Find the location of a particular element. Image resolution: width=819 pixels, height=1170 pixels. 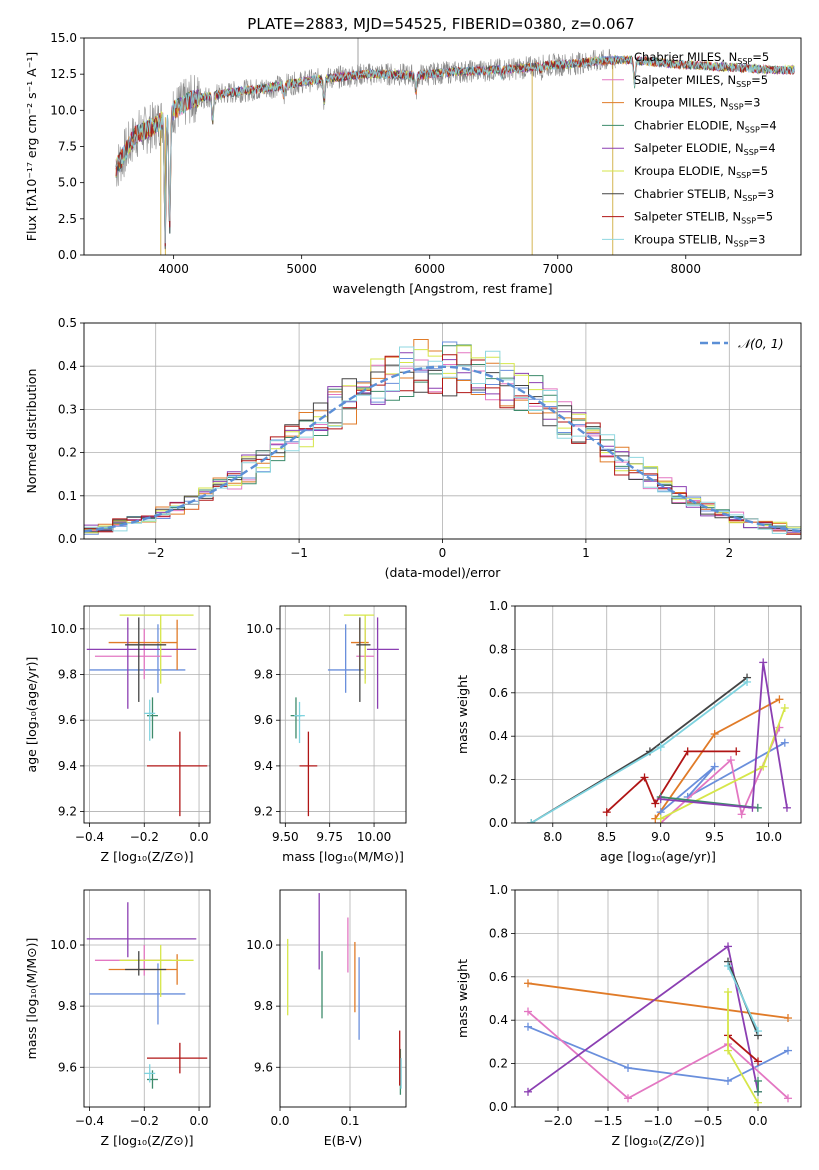

x-tick-label: 0.1 is located at coordinates (349, 1121).